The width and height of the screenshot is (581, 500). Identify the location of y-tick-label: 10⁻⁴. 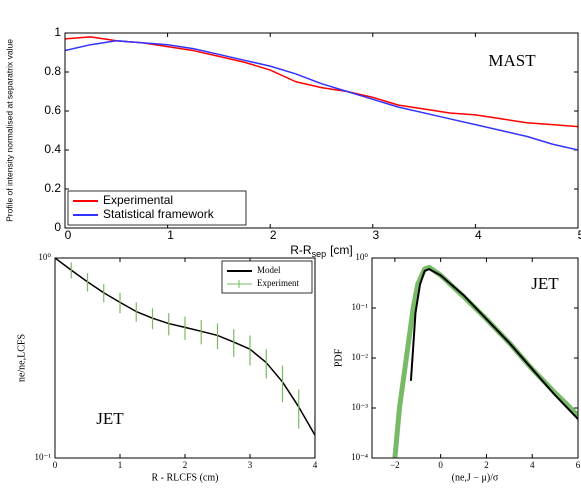
(359, 457).